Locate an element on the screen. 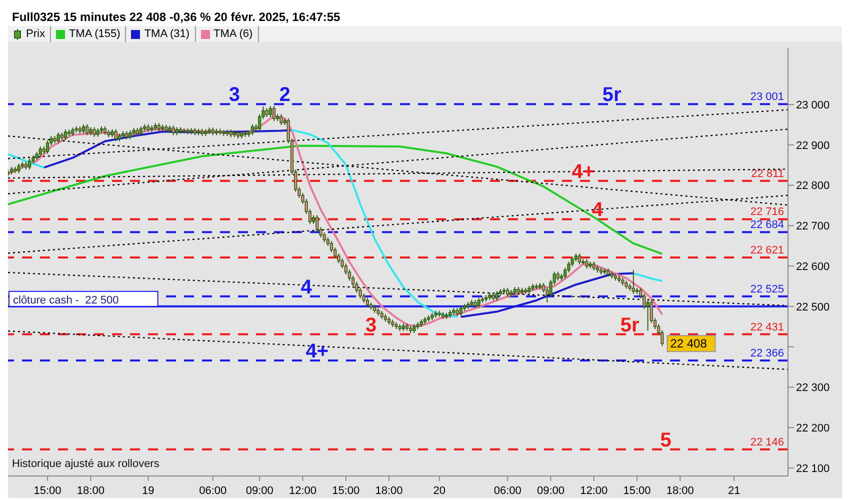 The height and width of the screenshot is (500, 850). ref-line-label: 22 811 is located at coordinates (767, 174).